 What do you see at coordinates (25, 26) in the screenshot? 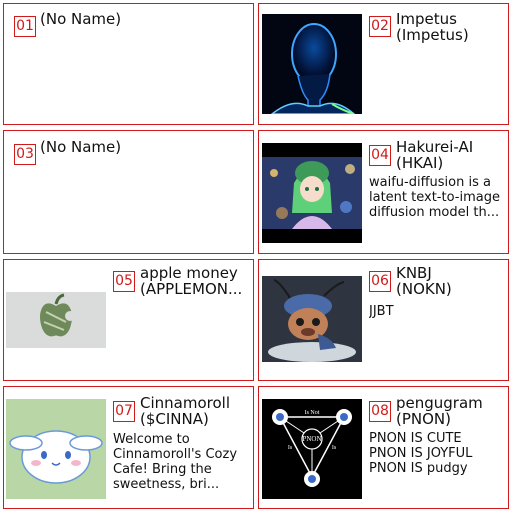
I see `card-number: 01` at bounding box center [25, 26].